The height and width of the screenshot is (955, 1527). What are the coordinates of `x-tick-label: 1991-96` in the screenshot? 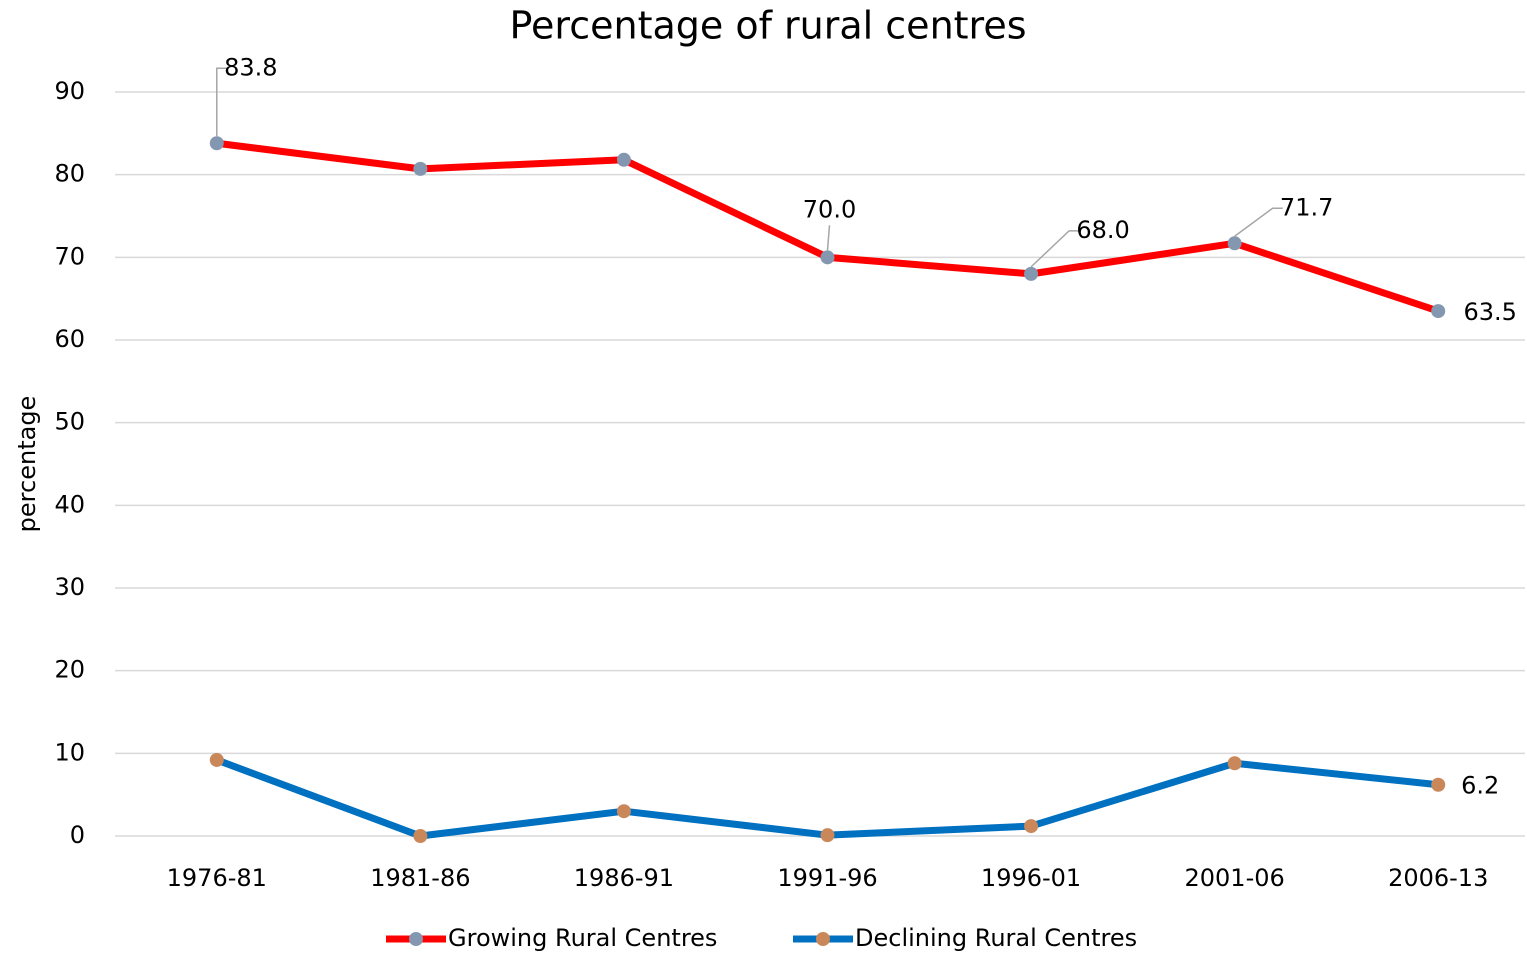 It's located at (827, 878).